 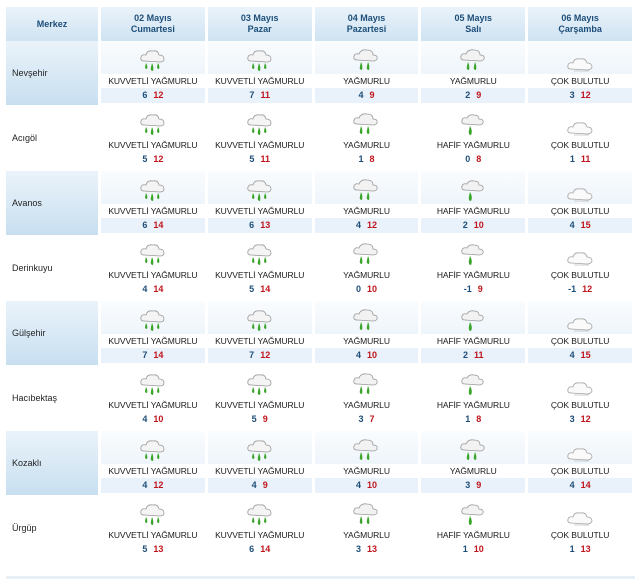 I want to click on city-cell: Kozaklı, so click(x=52, y=463).